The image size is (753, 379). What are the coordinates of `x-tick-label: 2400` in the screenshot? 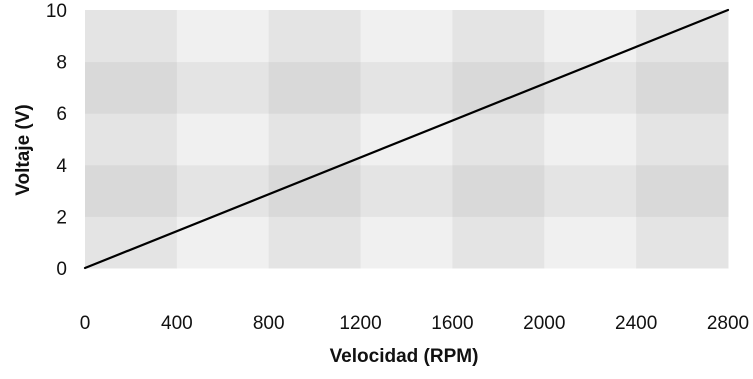 It's located at (636, 323).